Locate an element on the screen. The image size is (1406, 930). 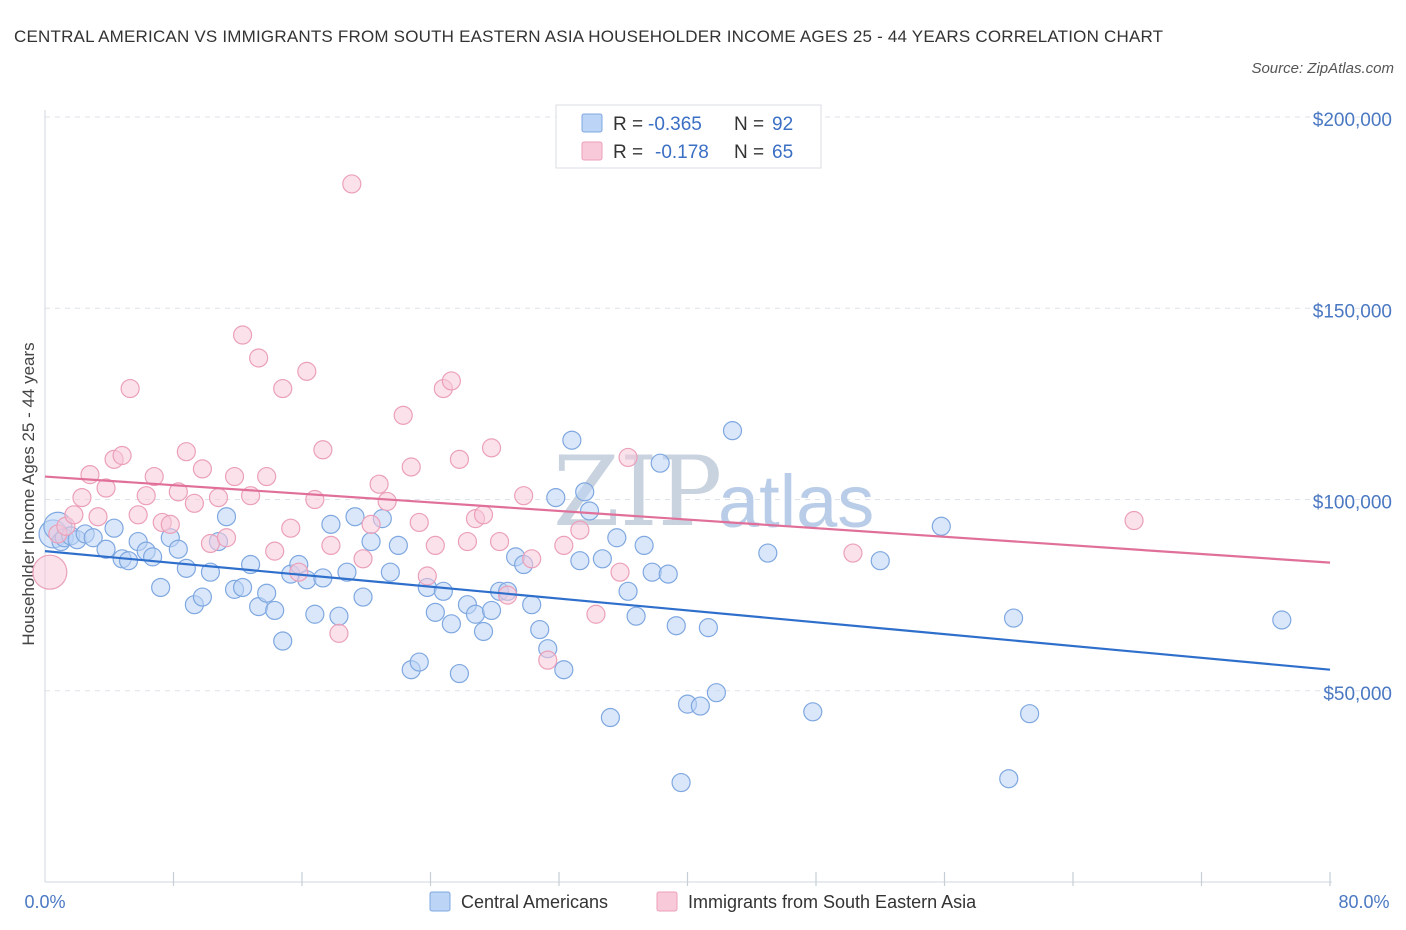
y-tick-label: $200,000 is located at coordinates (1352, 120).